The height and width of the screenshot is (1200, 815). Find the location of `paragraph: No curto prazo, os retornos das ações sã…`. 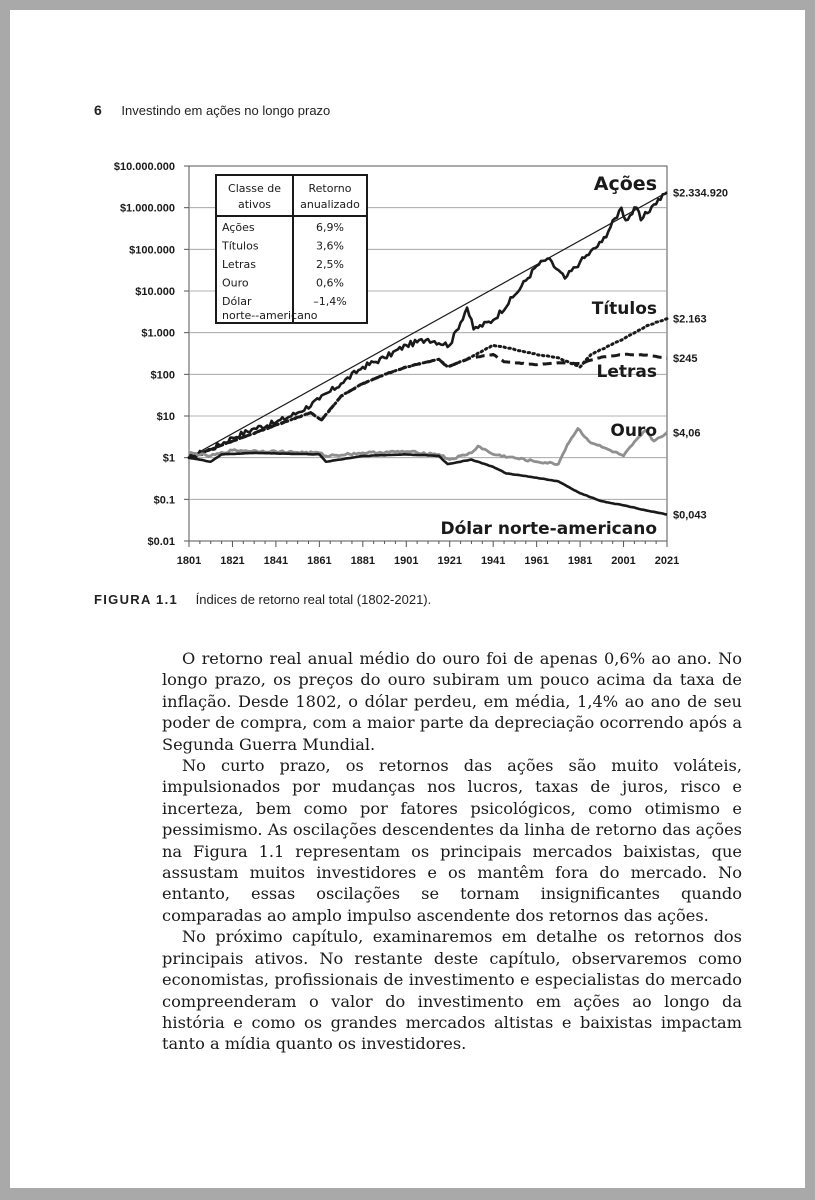

paragraph: No curto prazo, os retornos das ações sã… is located at coordinates (452, 840).